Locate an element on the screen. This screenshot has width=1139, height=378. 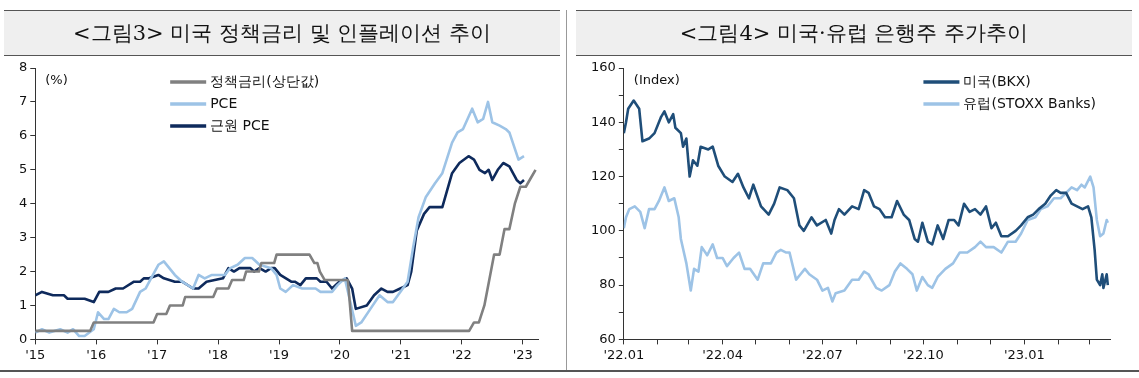
chart-title: <그림4> 미국·유럽 은행주 주가추이 is located at coordinates (854, 33).